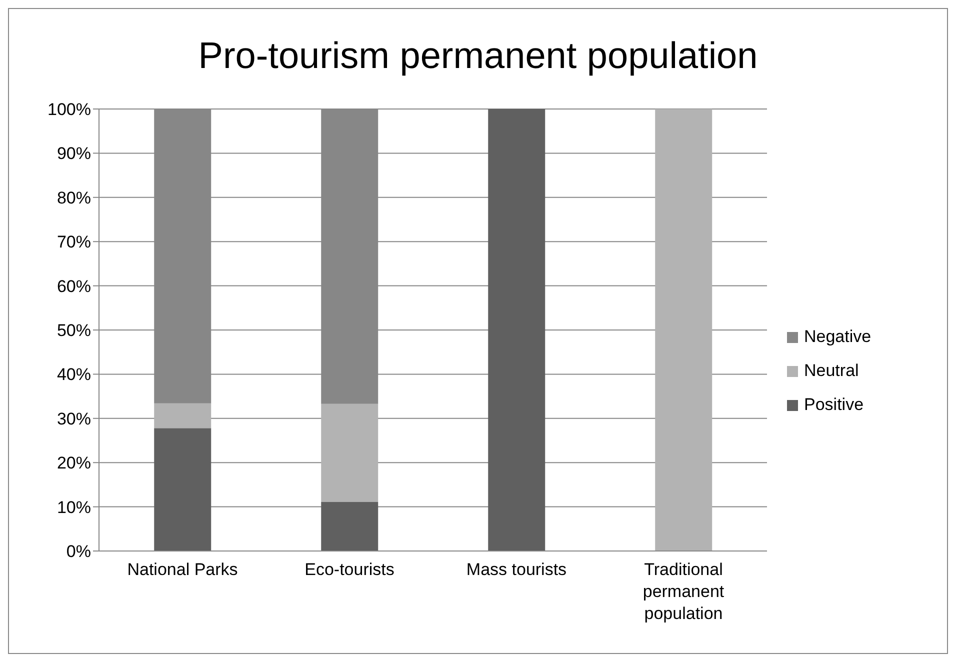 This screenshot has width=956, height=662. I want to click on y-tick-label: 80%, so click(73, 198).